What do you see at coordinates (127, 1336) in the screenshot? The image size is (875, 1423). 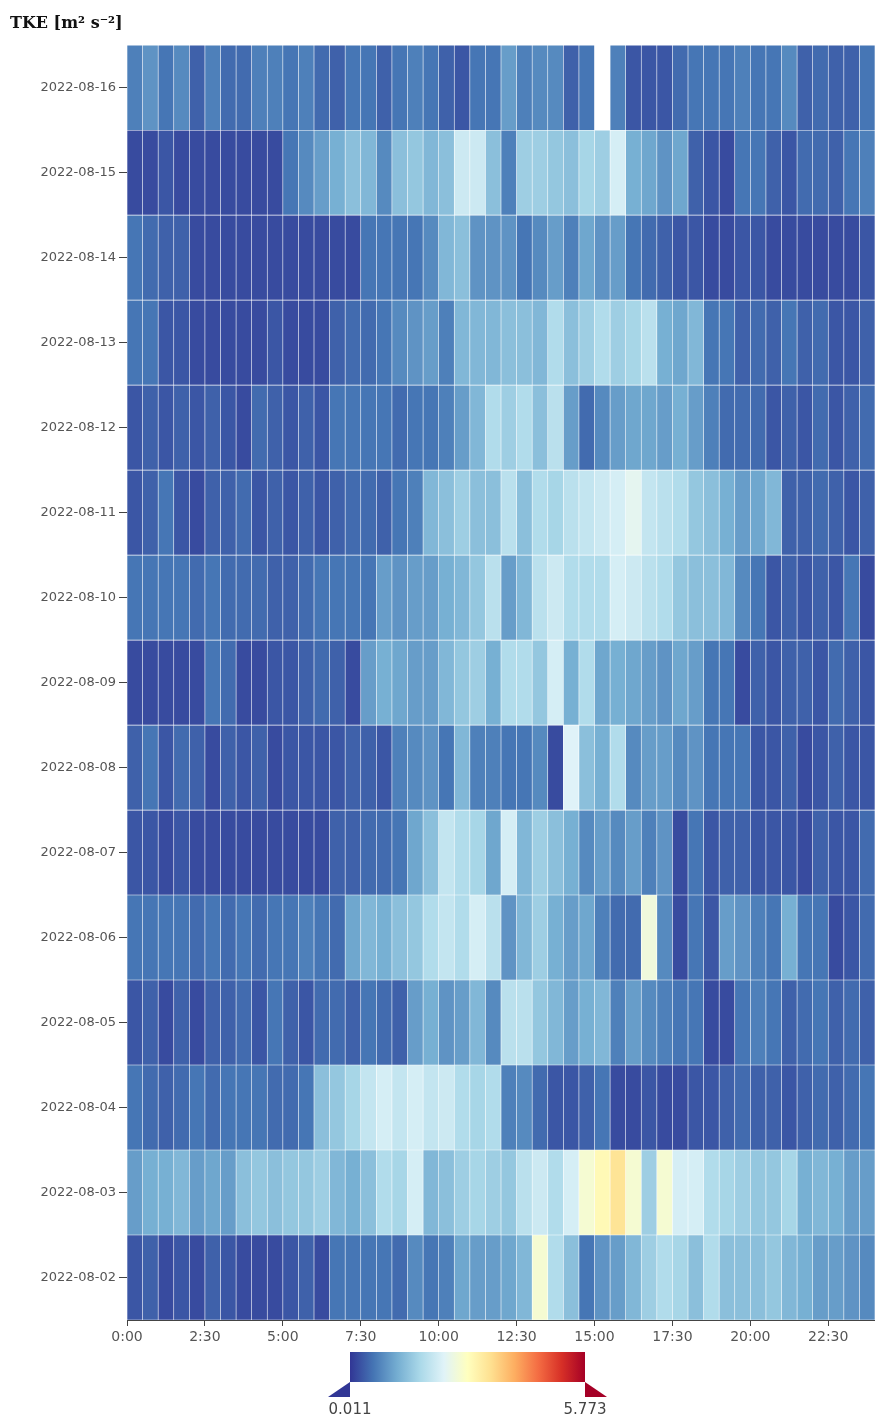 I see `x-tick-label: 0:00` at bounding box center [127, 1336].